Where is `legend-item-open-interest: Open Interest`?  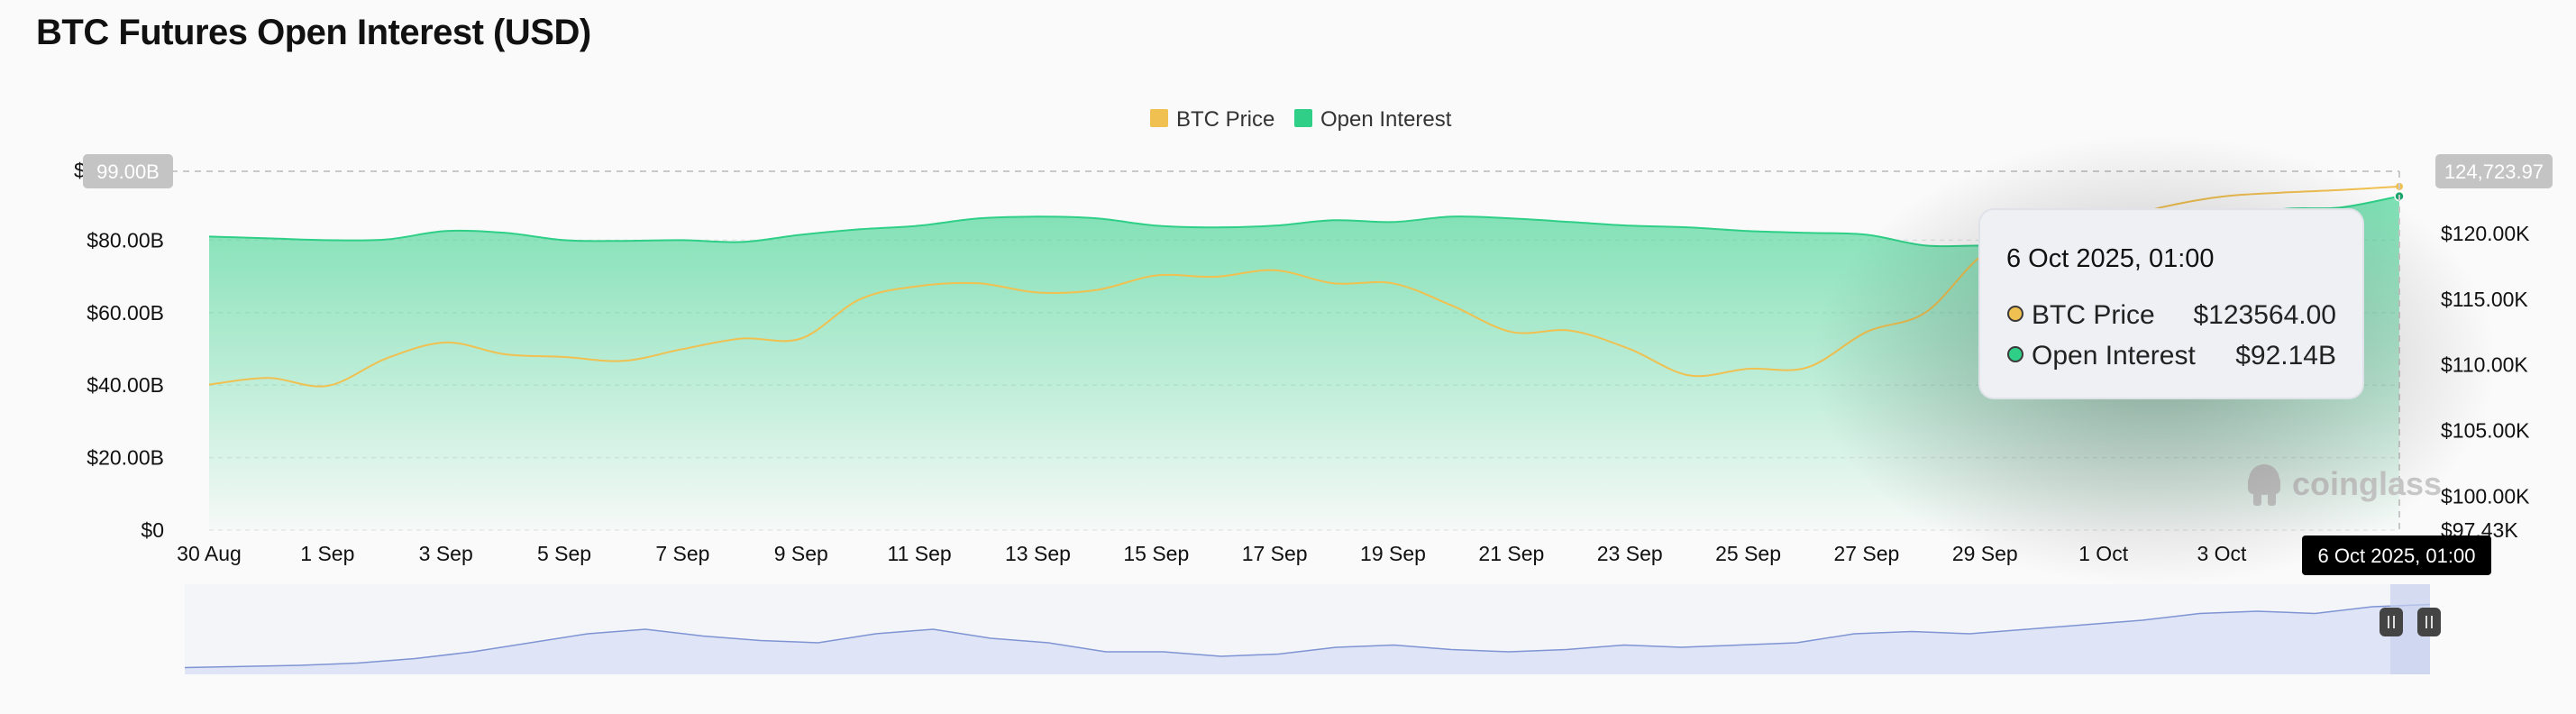
legend-item-open-interest: Open Interest is located at coordinates (1373, 120).